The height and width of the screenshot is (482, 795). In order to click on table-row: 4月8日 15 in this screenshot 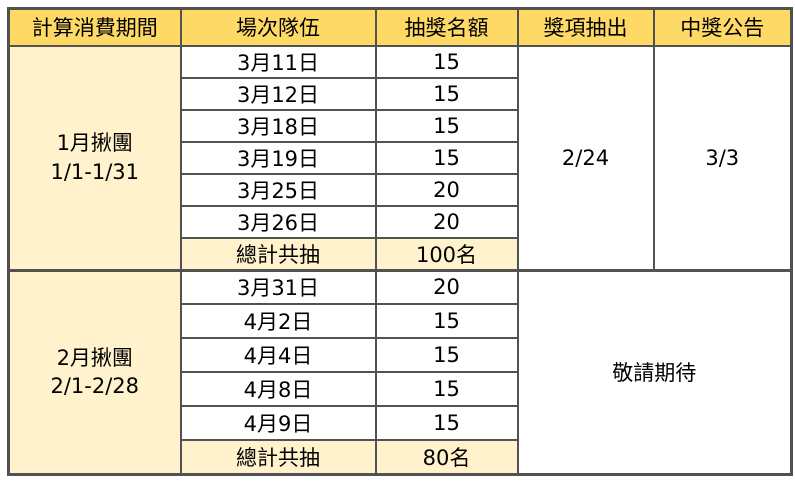, I will do `click(400, 389)`.